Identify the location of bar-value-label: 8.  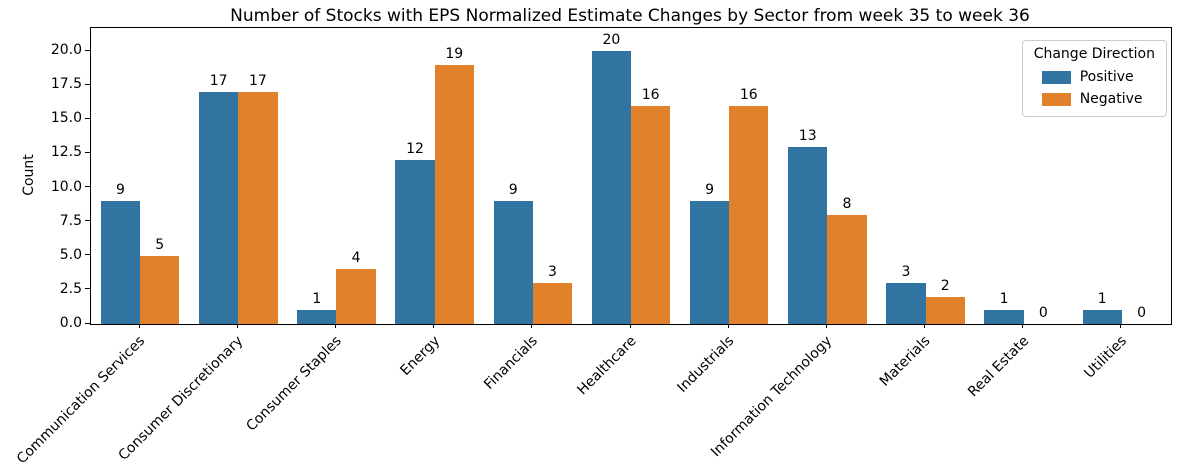
(847, 203).